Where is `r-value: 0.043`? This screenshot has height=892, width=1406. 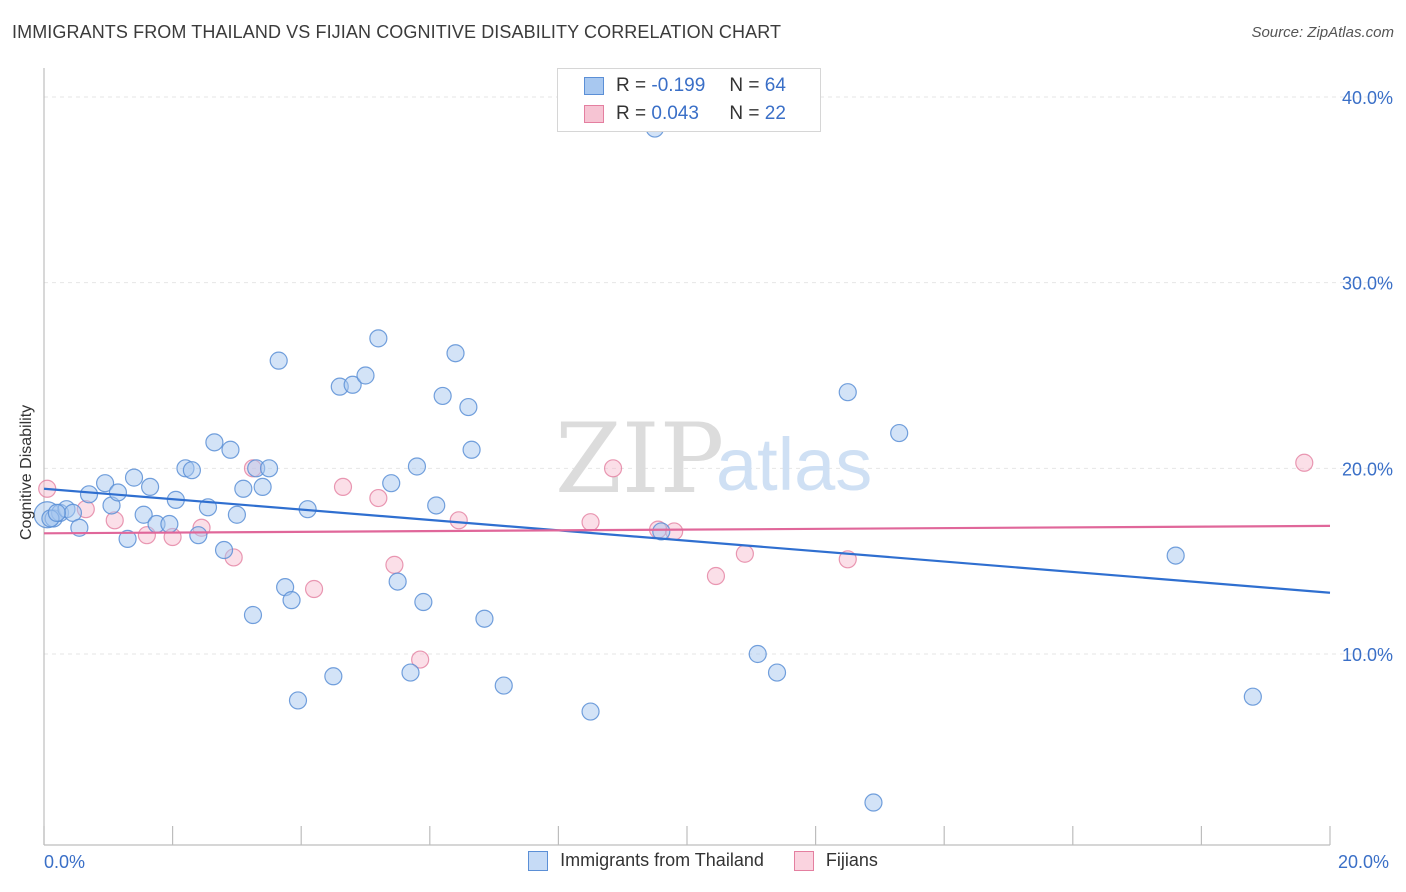
r-value: 0.043 is located at coordinates (675, 113).